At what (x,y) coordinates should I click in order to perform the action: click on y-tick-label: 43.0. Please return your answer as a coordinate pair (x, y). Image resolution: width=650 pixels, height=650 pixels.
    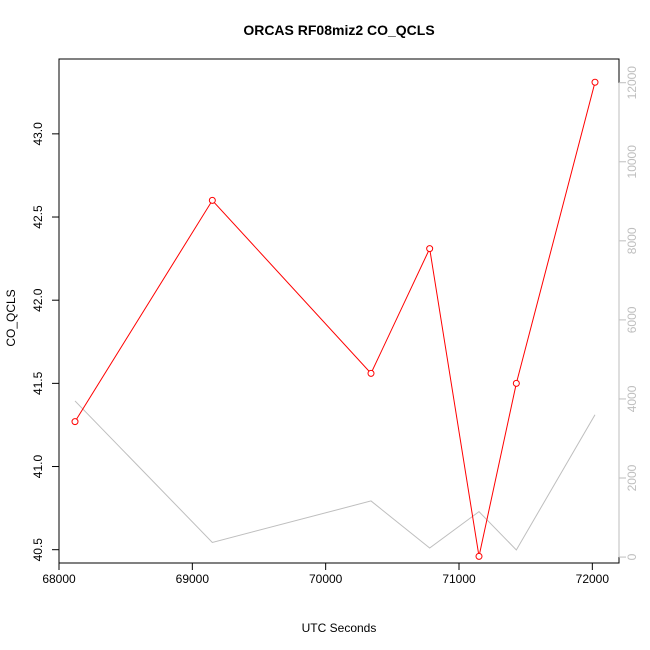
    Looking at the image, I should click on (38, 134).